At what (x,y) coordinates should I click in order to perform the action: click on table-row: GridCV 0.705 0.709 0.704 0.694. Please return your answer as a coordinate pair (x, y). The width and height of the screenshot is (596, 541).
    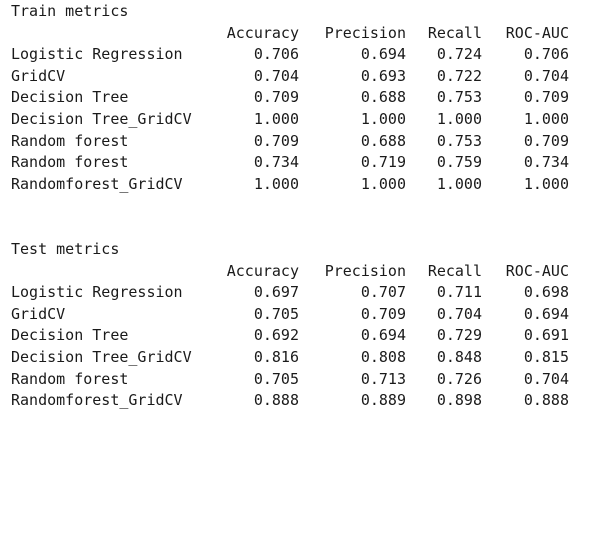
    Looking at the image, I should click on (290, 315).